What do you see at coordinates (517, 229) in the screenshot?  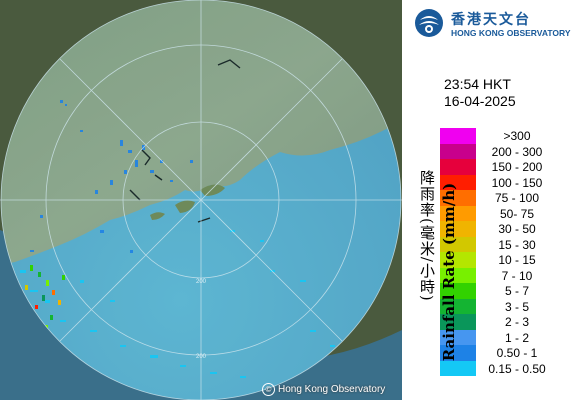 I see `legend-label: 30 - 50` at bounding box center [517, 229].